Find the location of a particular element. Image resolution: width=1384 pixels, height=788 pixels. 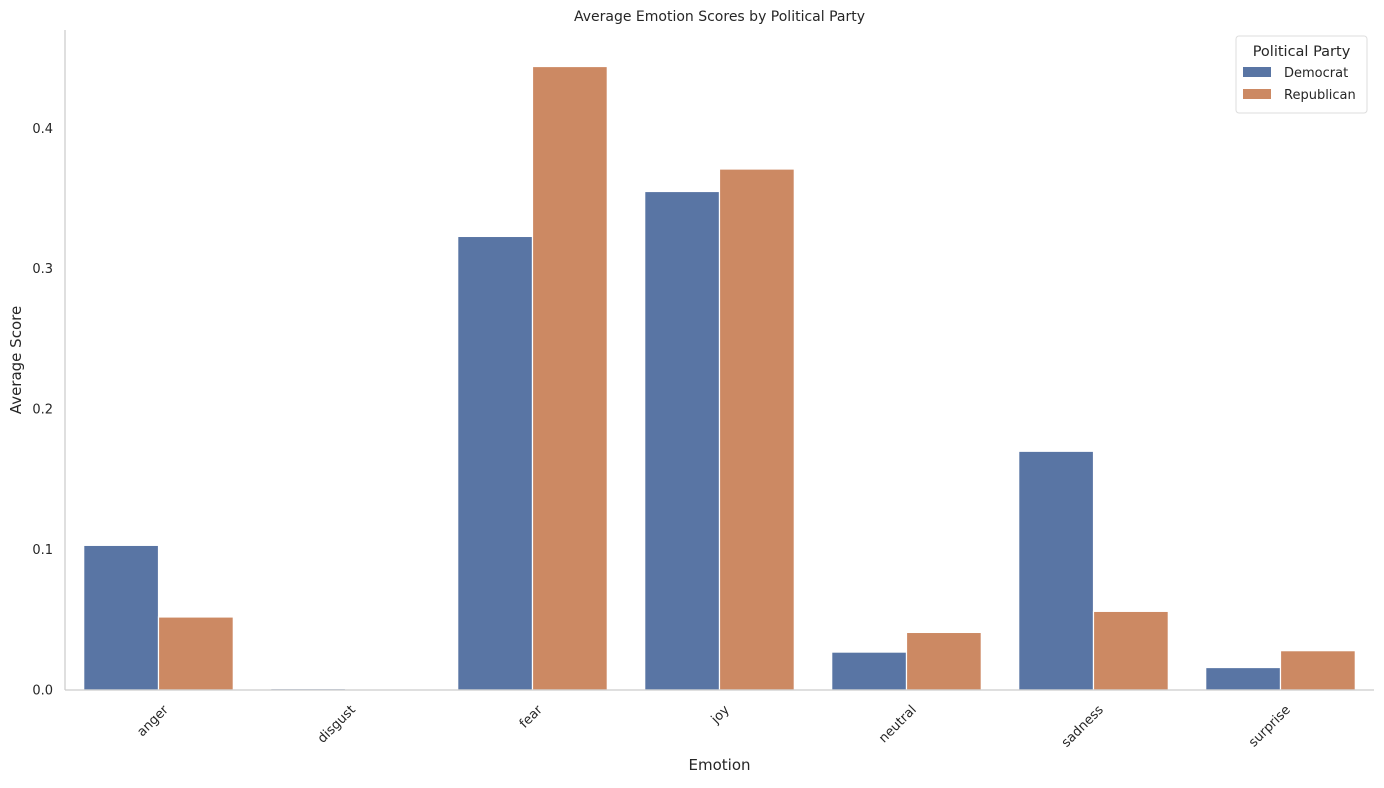

legend: Political Party Democrat Republican is located at coordinates (1301, 74).